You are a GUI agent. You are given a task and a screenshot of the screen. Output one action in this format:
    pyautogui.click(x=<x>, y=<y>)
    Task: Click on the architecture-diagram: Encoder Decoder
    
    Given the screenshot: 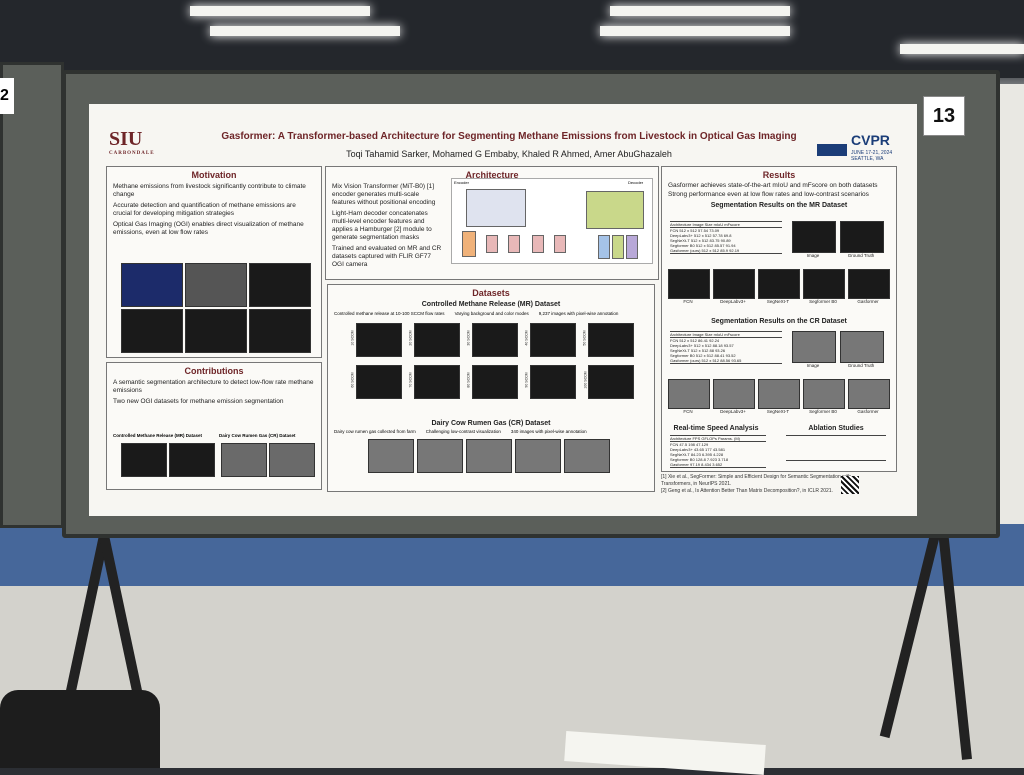 What is the action you would take?
    pyautogui.click(x=552, y=221)
    